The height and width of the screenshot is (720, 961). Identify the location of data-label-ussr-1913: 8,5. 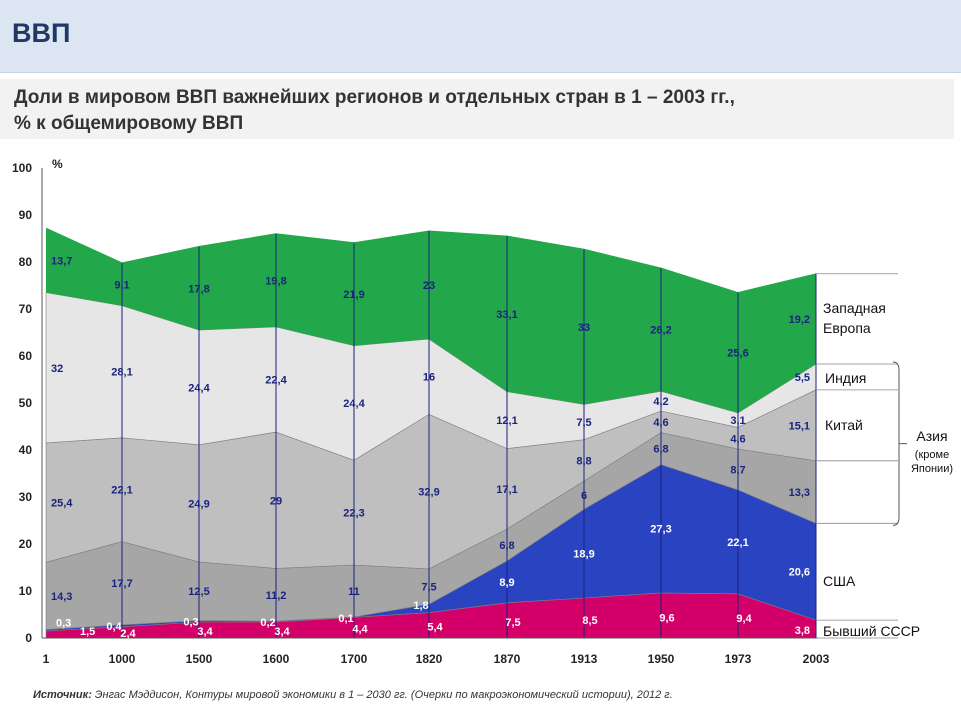
(589, 621).